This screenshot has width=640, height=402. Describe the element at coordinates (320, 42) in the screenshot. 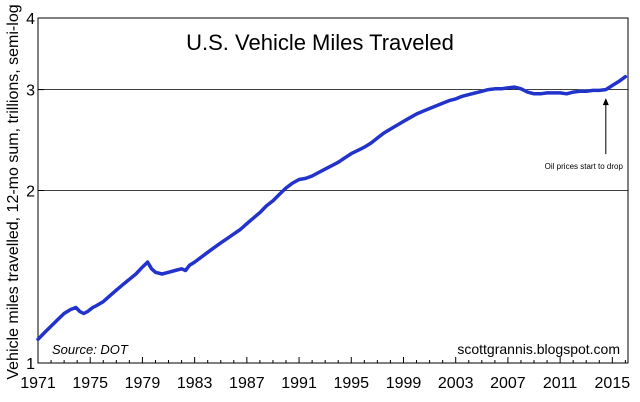

I see `chart-title: U.S. Vehicle Miles Traveled` at that location.